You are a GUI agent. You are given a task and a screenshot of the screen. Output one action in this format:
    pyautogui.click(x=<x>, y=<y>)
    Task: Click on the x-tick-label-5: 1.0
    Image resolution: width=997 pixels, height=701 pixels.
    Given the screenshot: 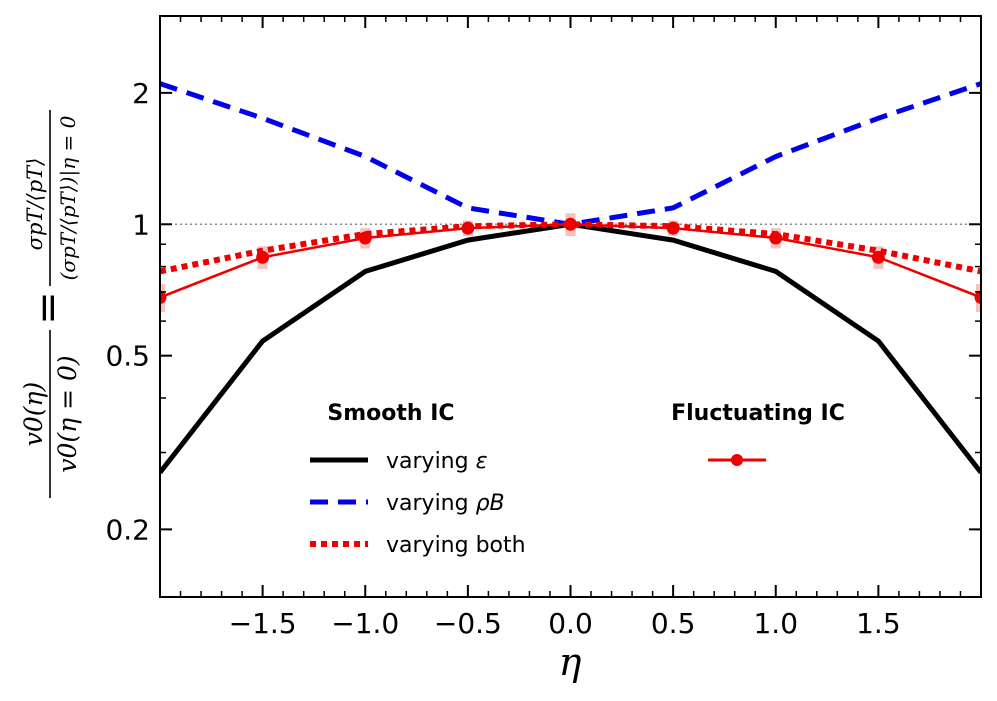 What is the action you would take?
    pyautogui.click(x=775, y=623)
    